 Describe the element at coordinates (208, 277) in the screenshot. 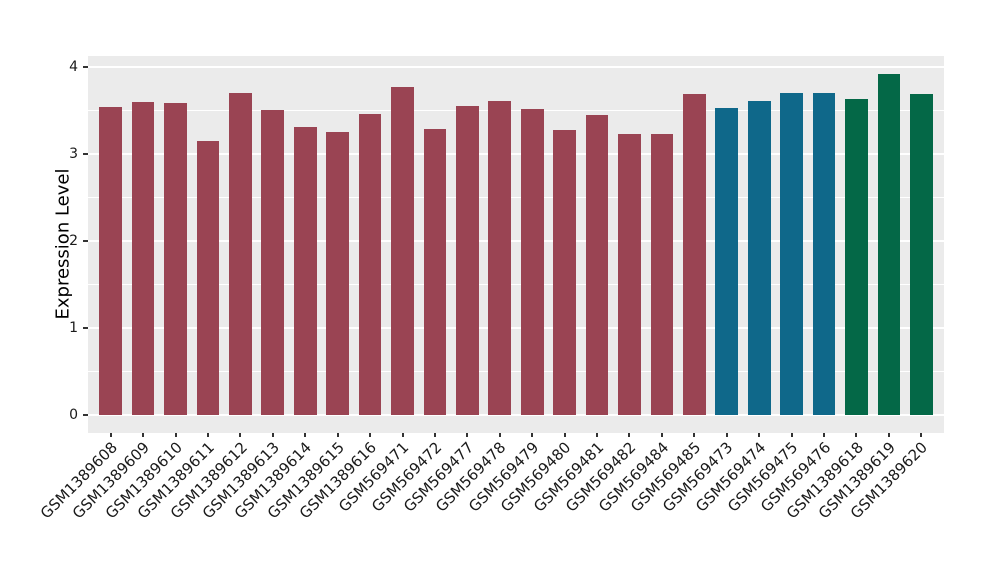

I see `bar-GSM1389611` at that location.